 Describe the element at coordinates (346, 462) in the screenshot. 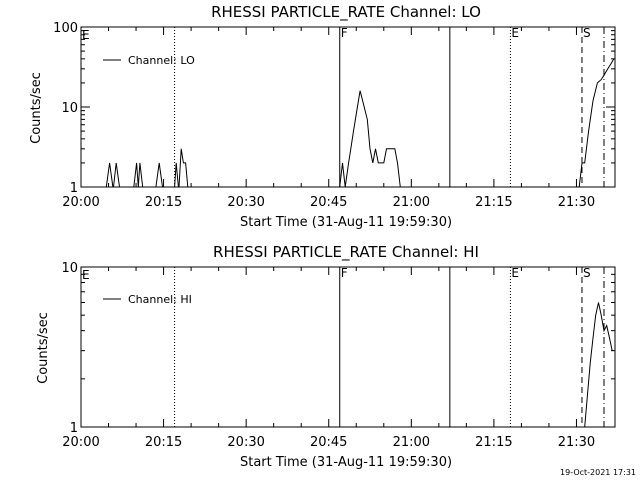

I see `x-axis-label-hi: Start Time (31-Aug-11 19:59:30)` at that location.